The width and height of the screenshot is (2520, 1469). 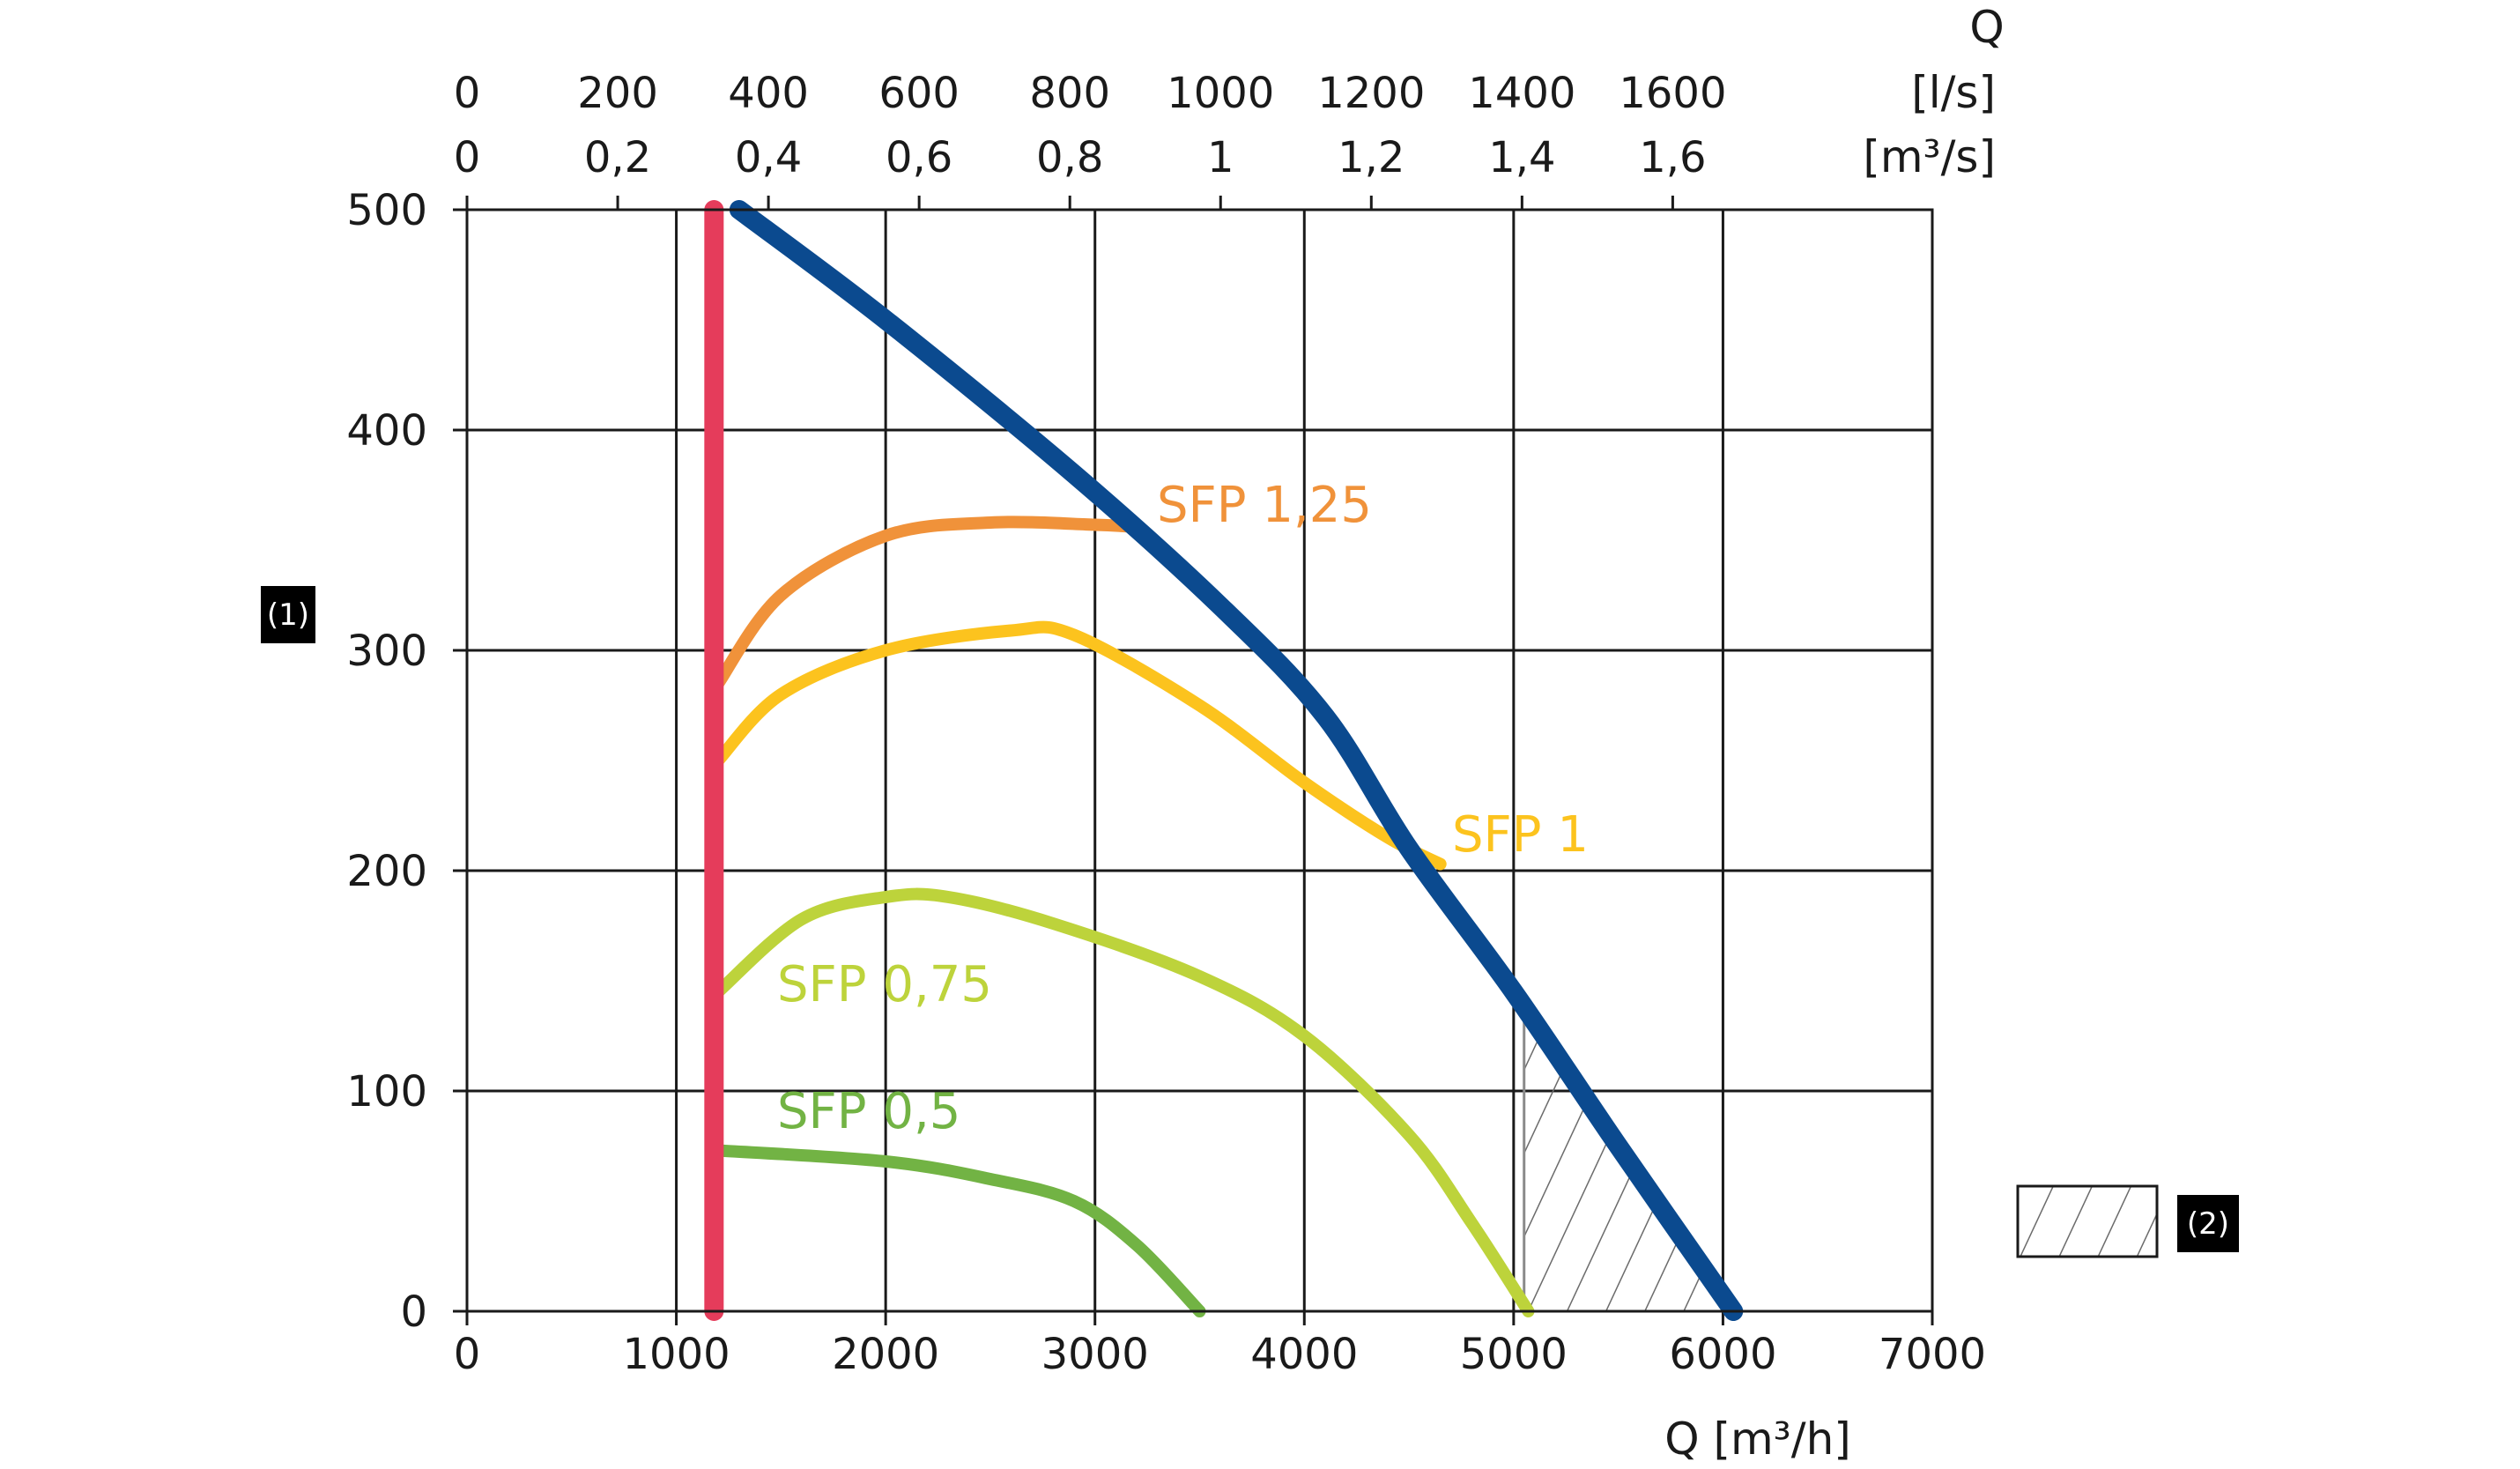 What do you see at coordinates (386, 431) in the screenshot?
I see `y-tick-label: 400` at bounding box center [386, 431].